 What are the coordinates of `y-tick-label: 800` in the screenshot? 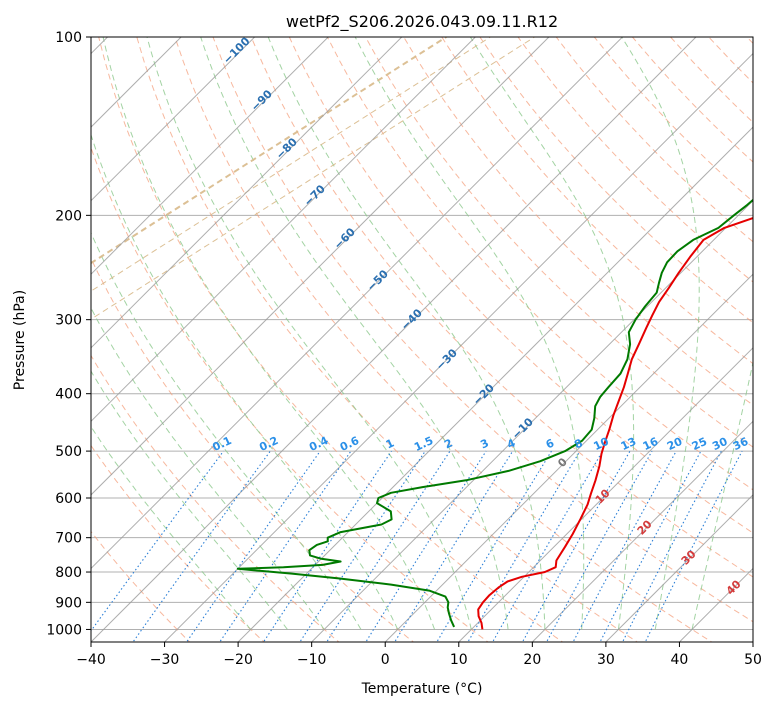 It's located at (68, 573).